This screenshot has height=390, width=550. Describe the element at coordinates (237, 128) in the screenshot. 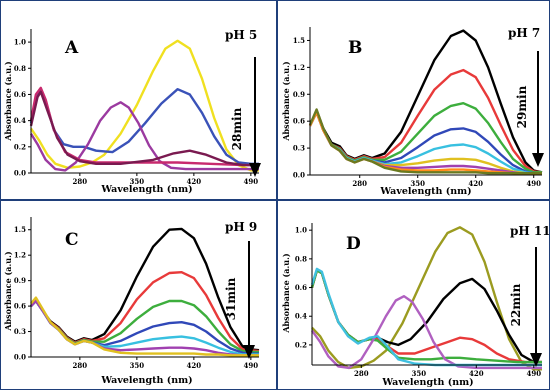

I see `time-label: 28min` at that location.